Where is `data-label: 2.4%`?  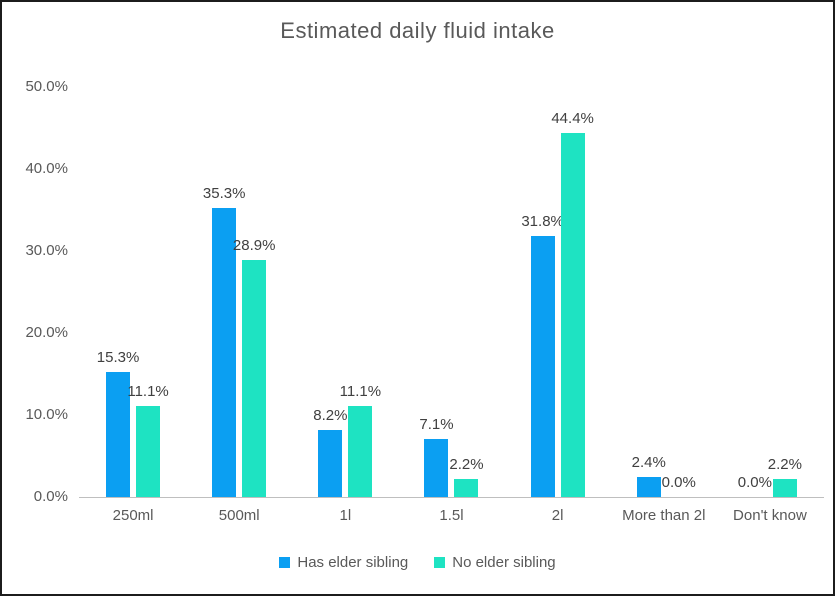 data-label: 2.4% is located at coordinates (648, 463).